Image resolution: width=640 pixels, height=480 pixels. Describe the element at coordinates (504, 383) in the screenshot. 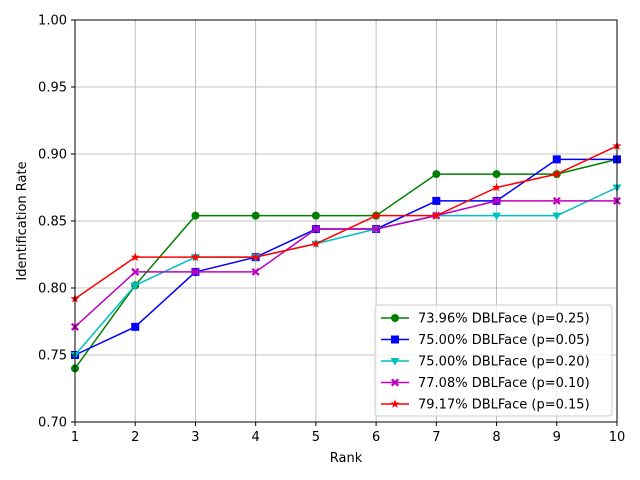

I see `legend-label: 77.08% DBLFace (p=0.10)` at that location.